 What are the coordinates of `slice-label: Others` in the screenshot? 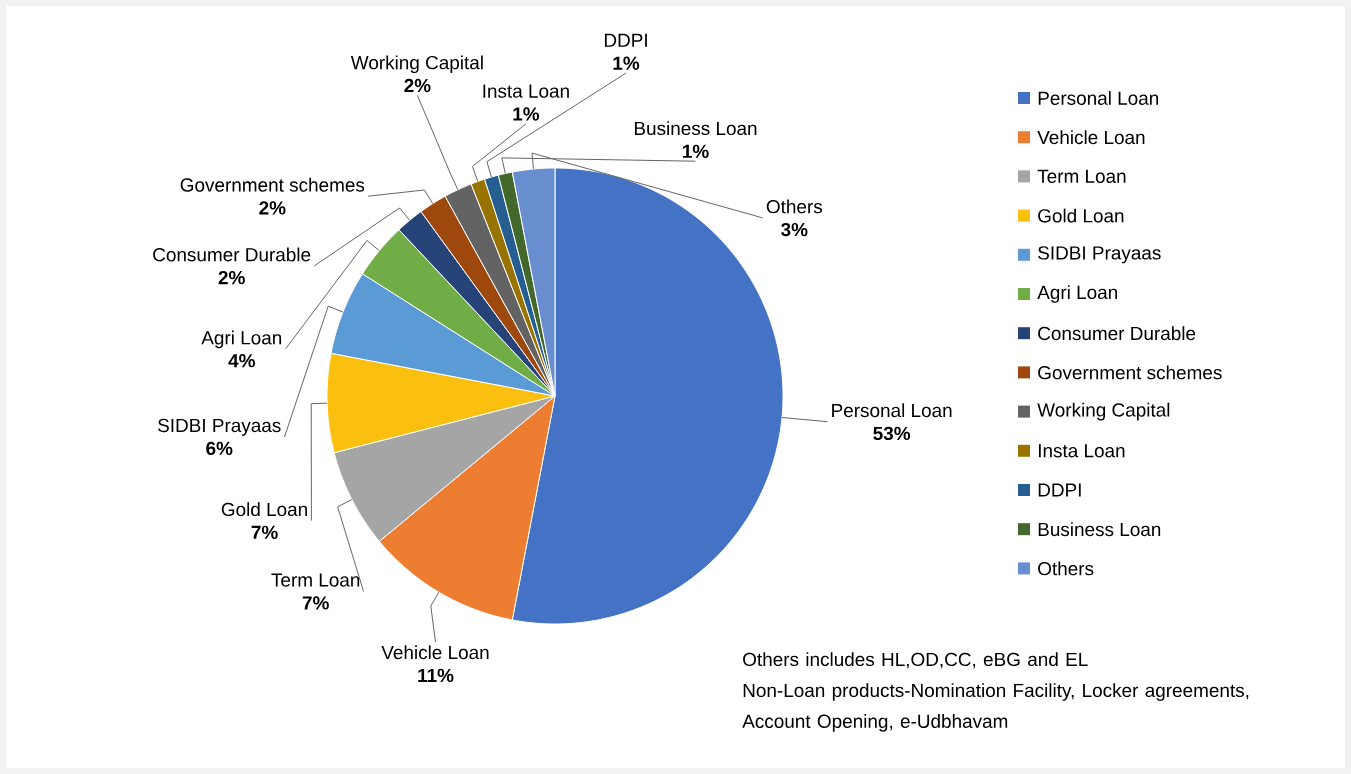 It's located at (794, 206).